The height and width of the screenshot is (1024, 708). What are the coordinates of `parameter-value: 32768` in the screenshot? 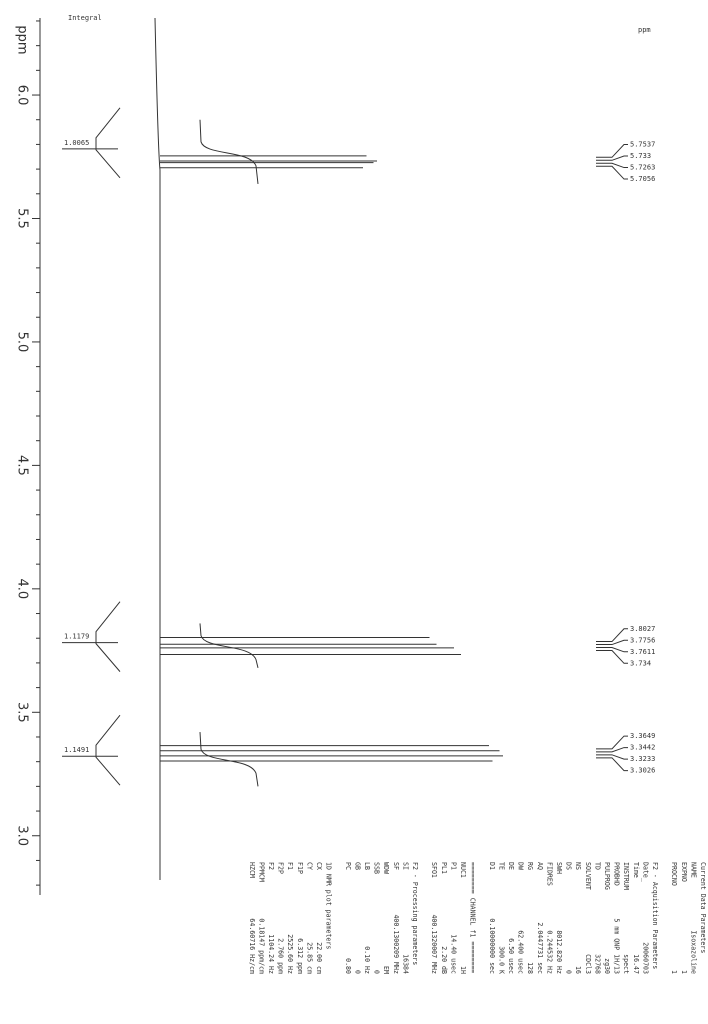 It's located at (597, 964).